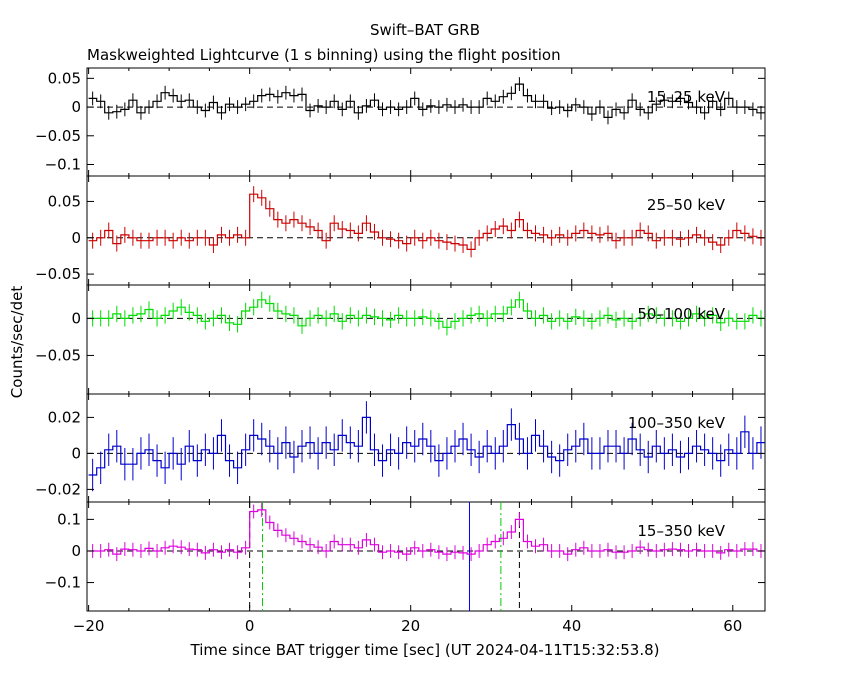 The height and width of the screenshot is (680, 850). What do you see at coordinates (686, 205) in the screenshot?
I see `series-label: 25–50 keV` at bounding box center [686, 205].